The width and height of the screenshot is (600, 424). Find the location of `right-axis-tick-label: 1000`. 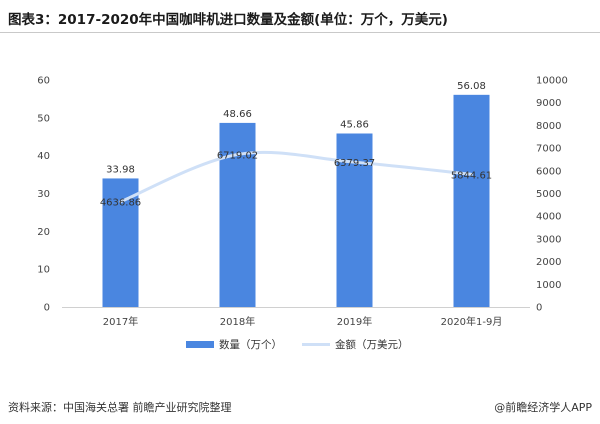

right-axis-tick-label: 1000 is located at coordinates (548, 285).